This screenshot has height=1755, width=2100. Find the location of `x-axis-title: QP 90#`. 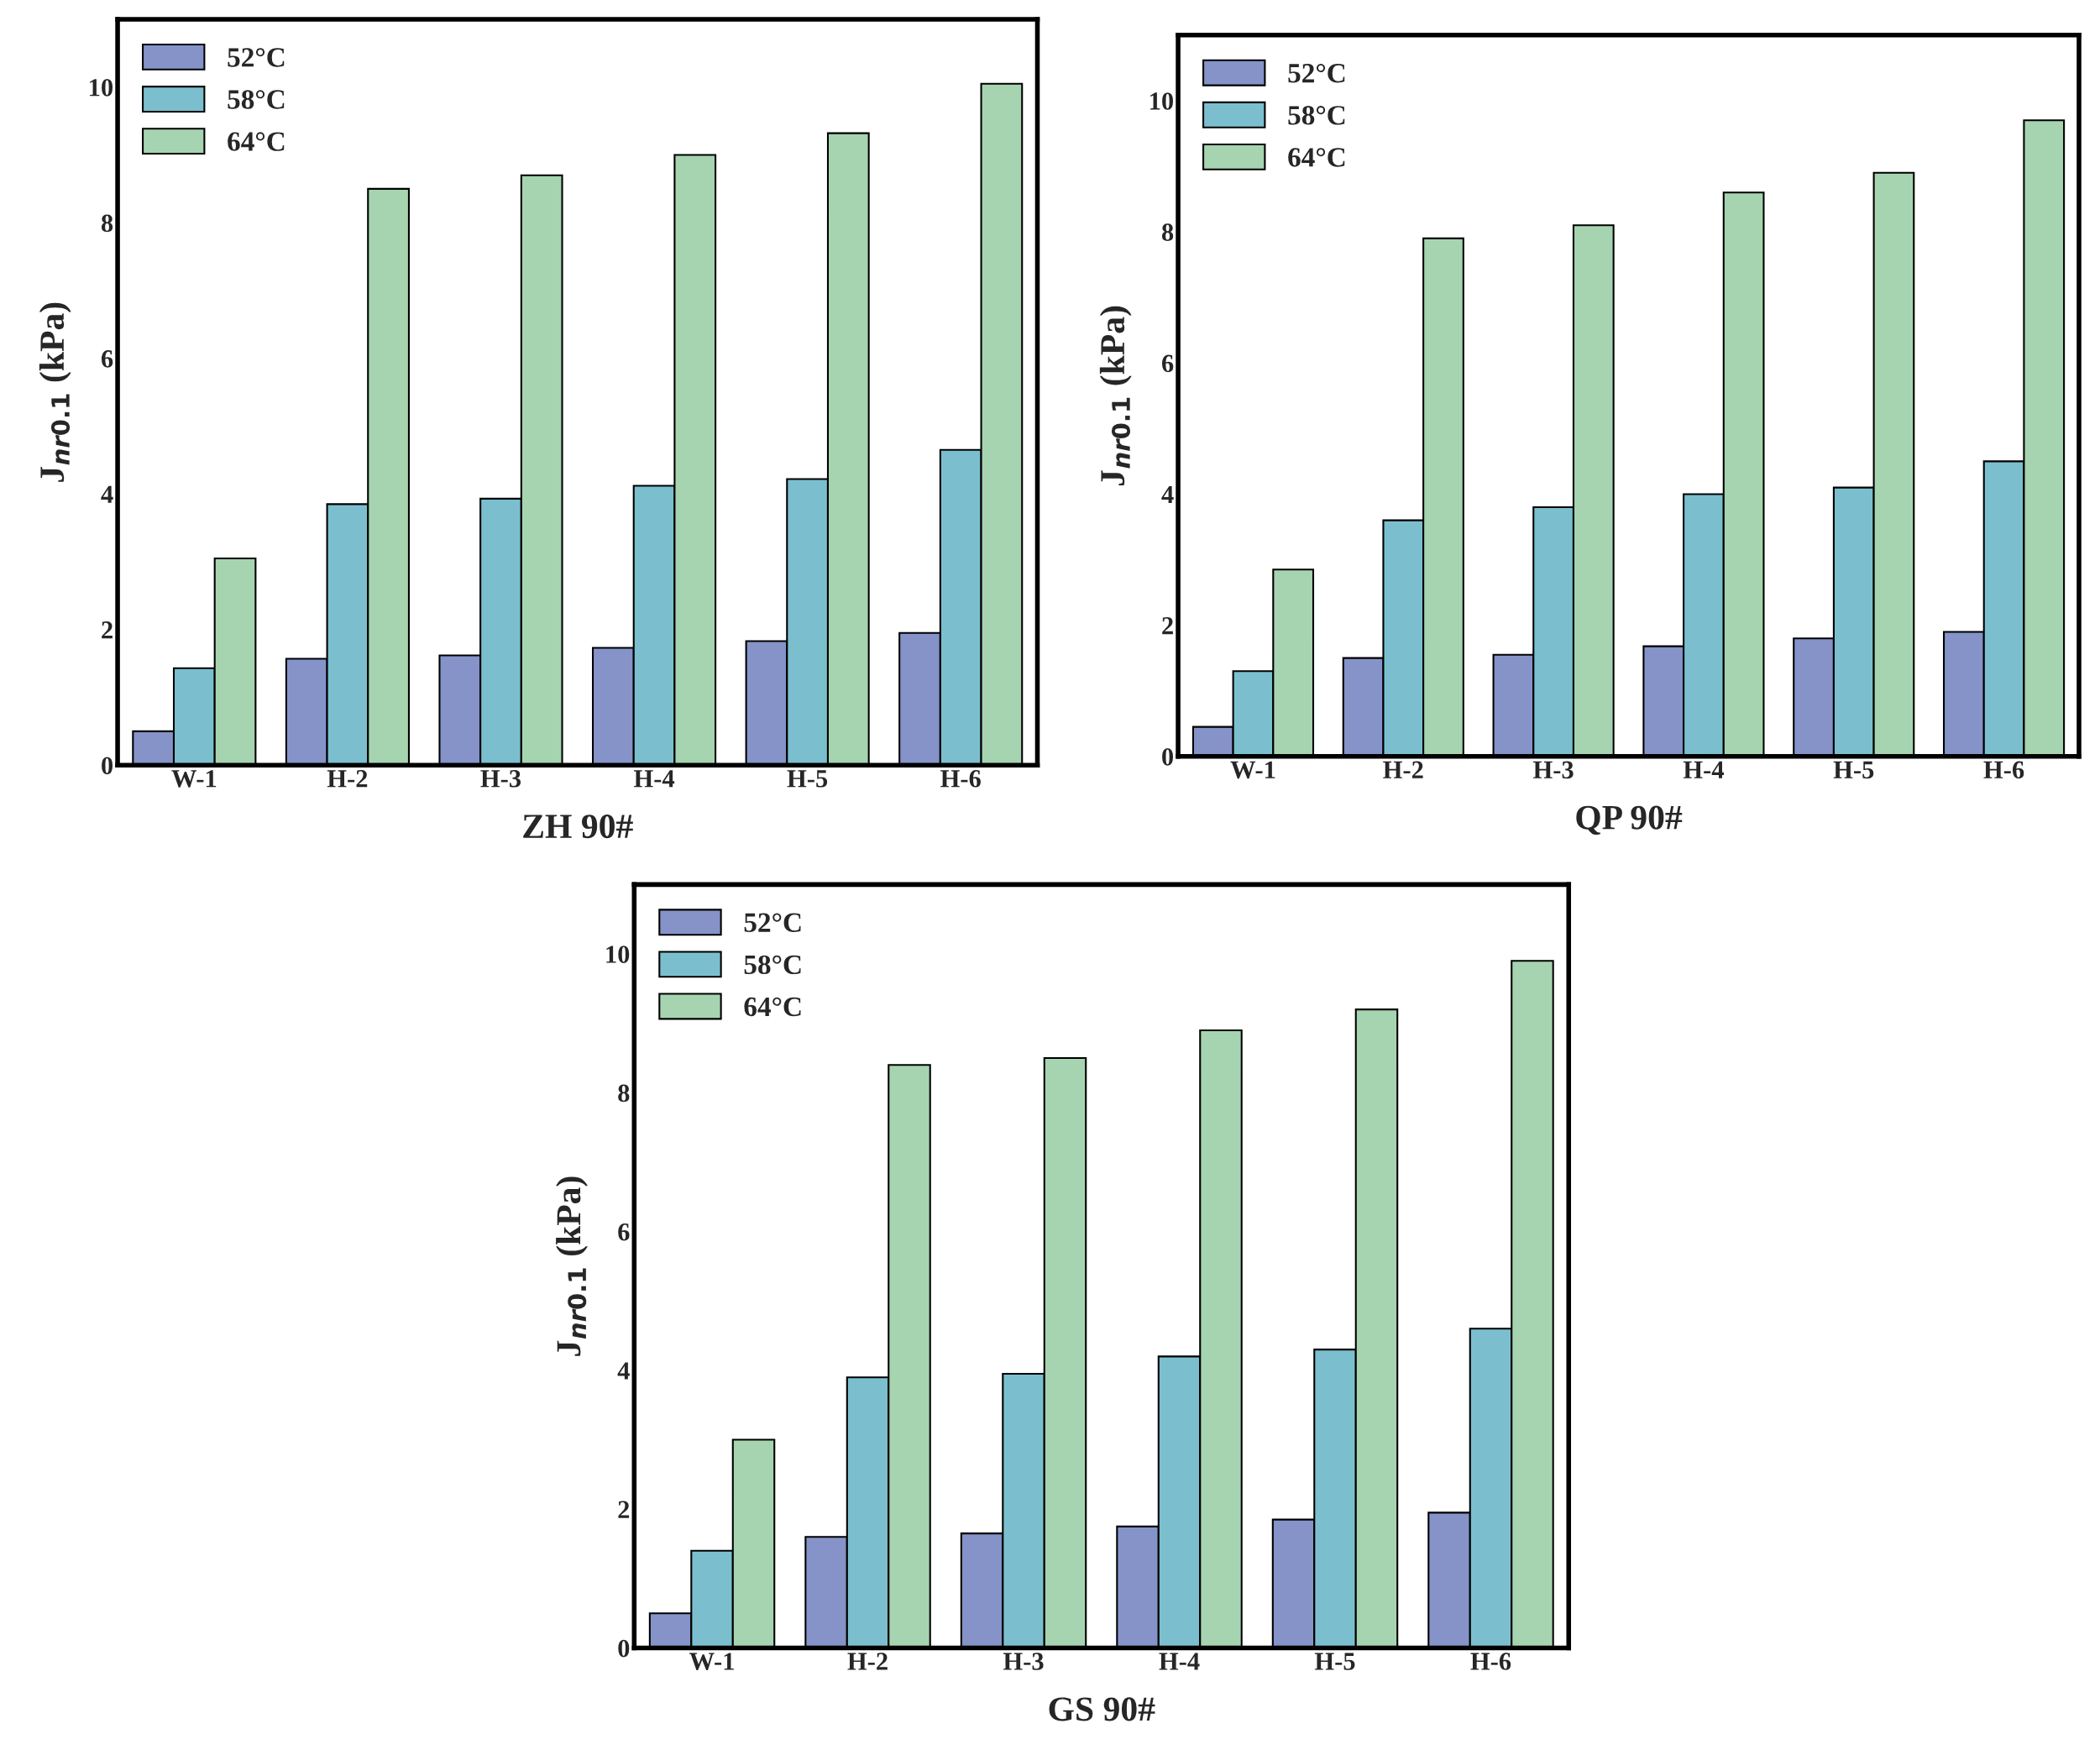

x-axis-title: QP 90# is located at coordinates (1629, 821).